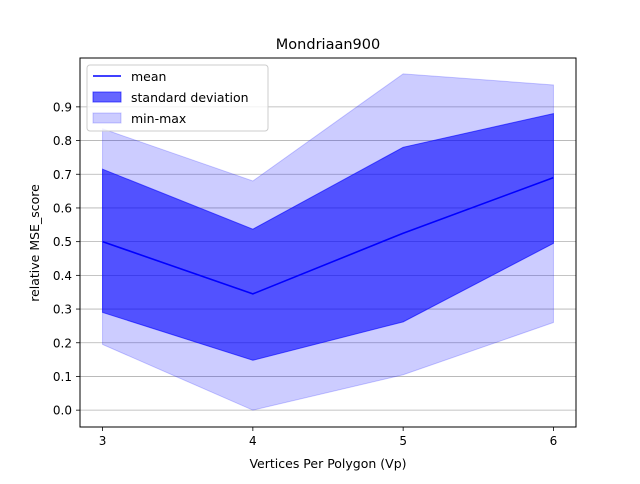 Image resolution: width=640 pixels, height=484 pixels. Describe the element at coordinates (62, 242) in the screenshot. I see `y-tick-label: 0.5` at that location.